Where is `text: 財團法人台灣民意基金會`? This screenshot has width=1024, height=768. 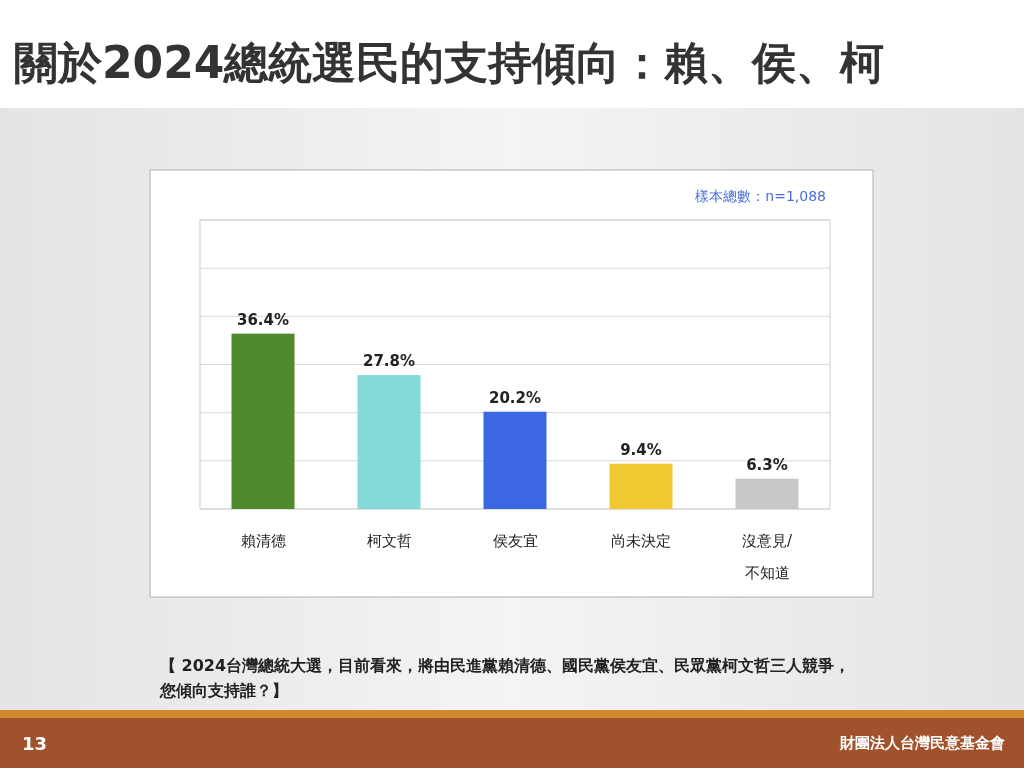
text: 財團法人台灣民意基金會 is located at coordinates (922, 743).